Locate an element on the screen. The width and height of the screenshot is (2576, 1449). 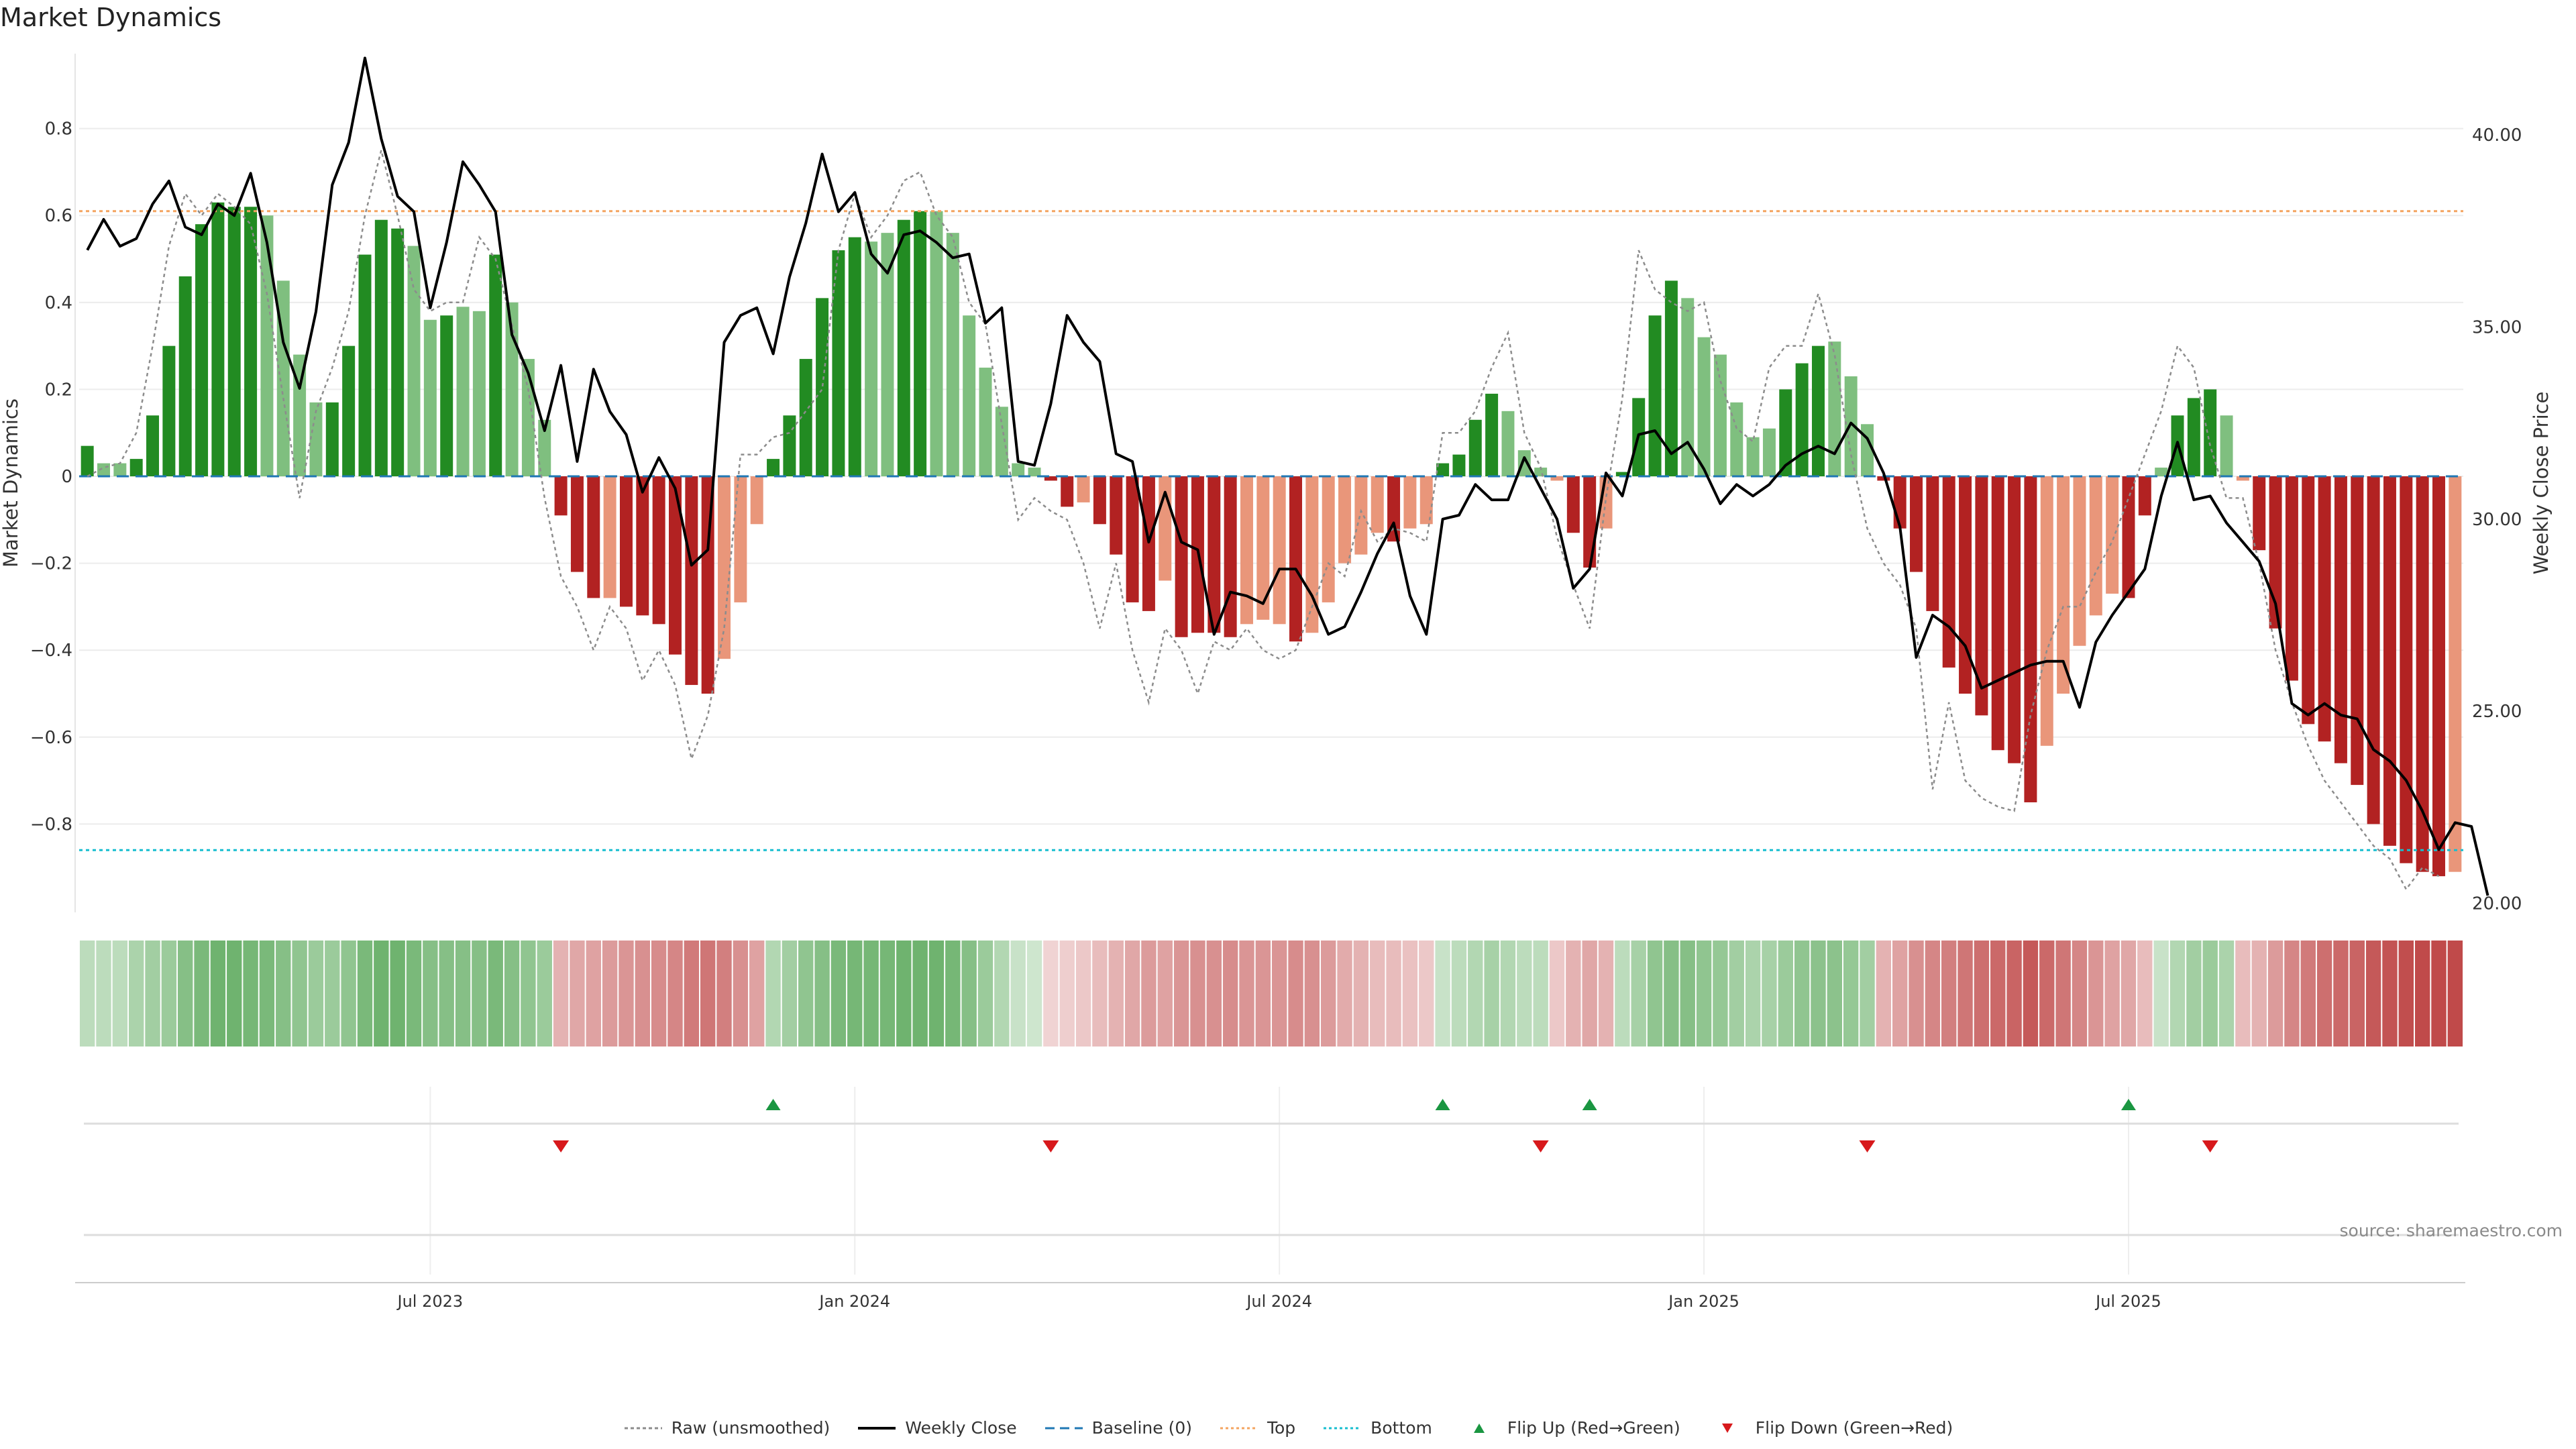
legend-item-top: Top is located at coordinates (1257, 1428).